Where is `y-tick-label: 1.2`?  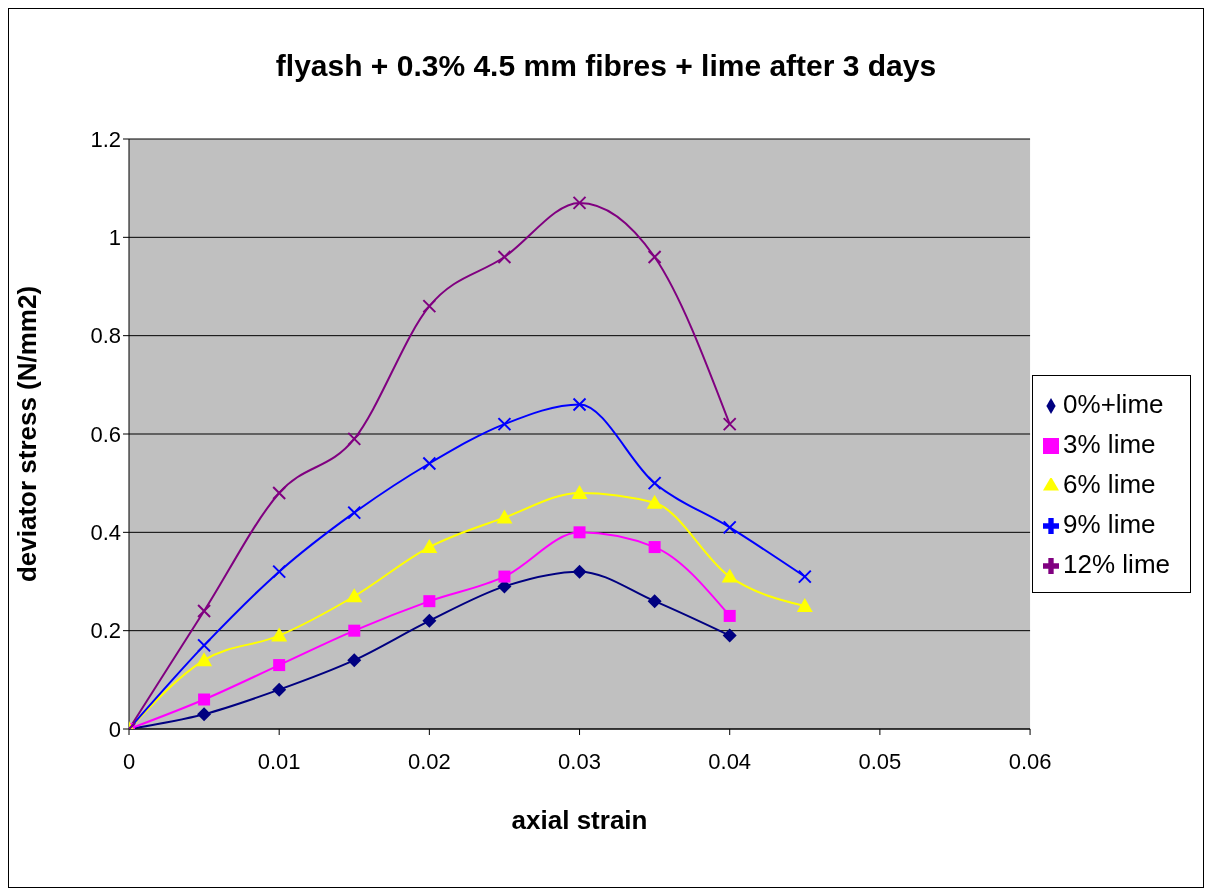 y-tick-label: 1.2 is located at coordinates (105, 139).